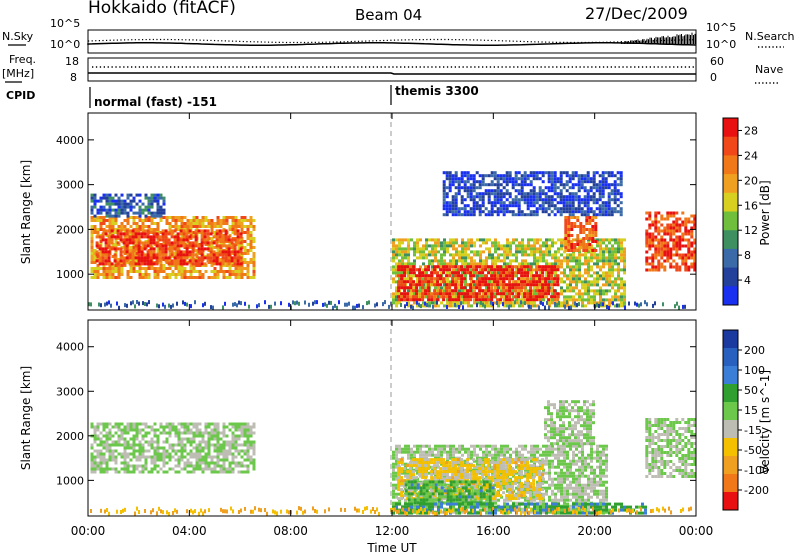  What do you see at coordinates (717, 61) in the screenshot?
I see `nave-tick-high: 60` at bounding box center [717, 61].